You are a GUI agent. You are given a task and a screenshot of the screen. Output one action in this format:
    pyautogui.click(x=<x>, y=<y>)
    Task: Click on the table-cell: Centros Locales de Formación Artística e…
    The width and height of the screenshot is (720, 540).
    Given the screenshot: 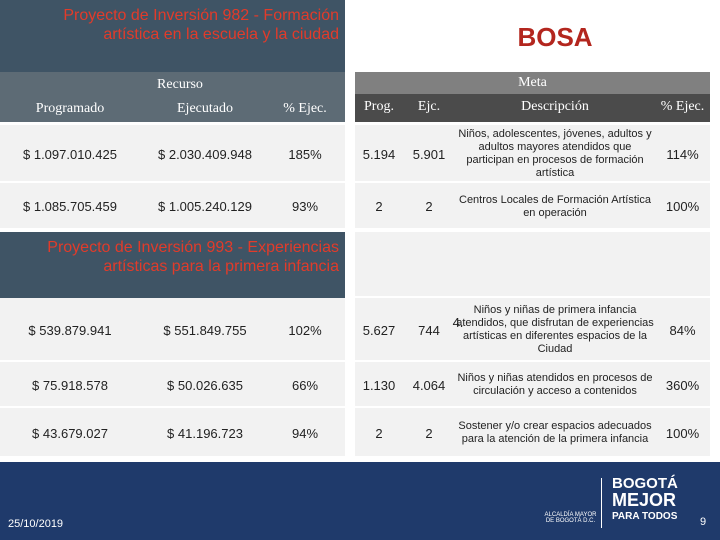 What is the action you would take?
    pyautogui.click(x=555, y=206)
    